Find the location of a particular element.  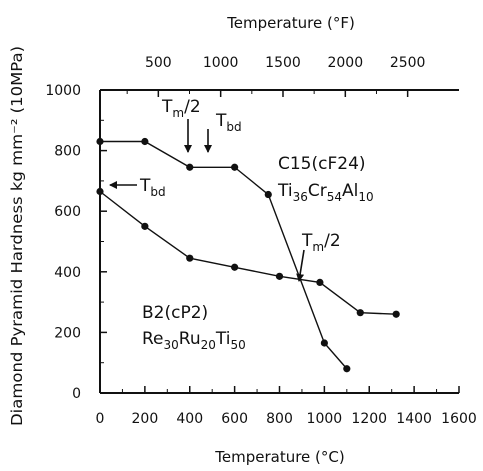

y-tick-label: 800 is located at coordinates (67, 152).